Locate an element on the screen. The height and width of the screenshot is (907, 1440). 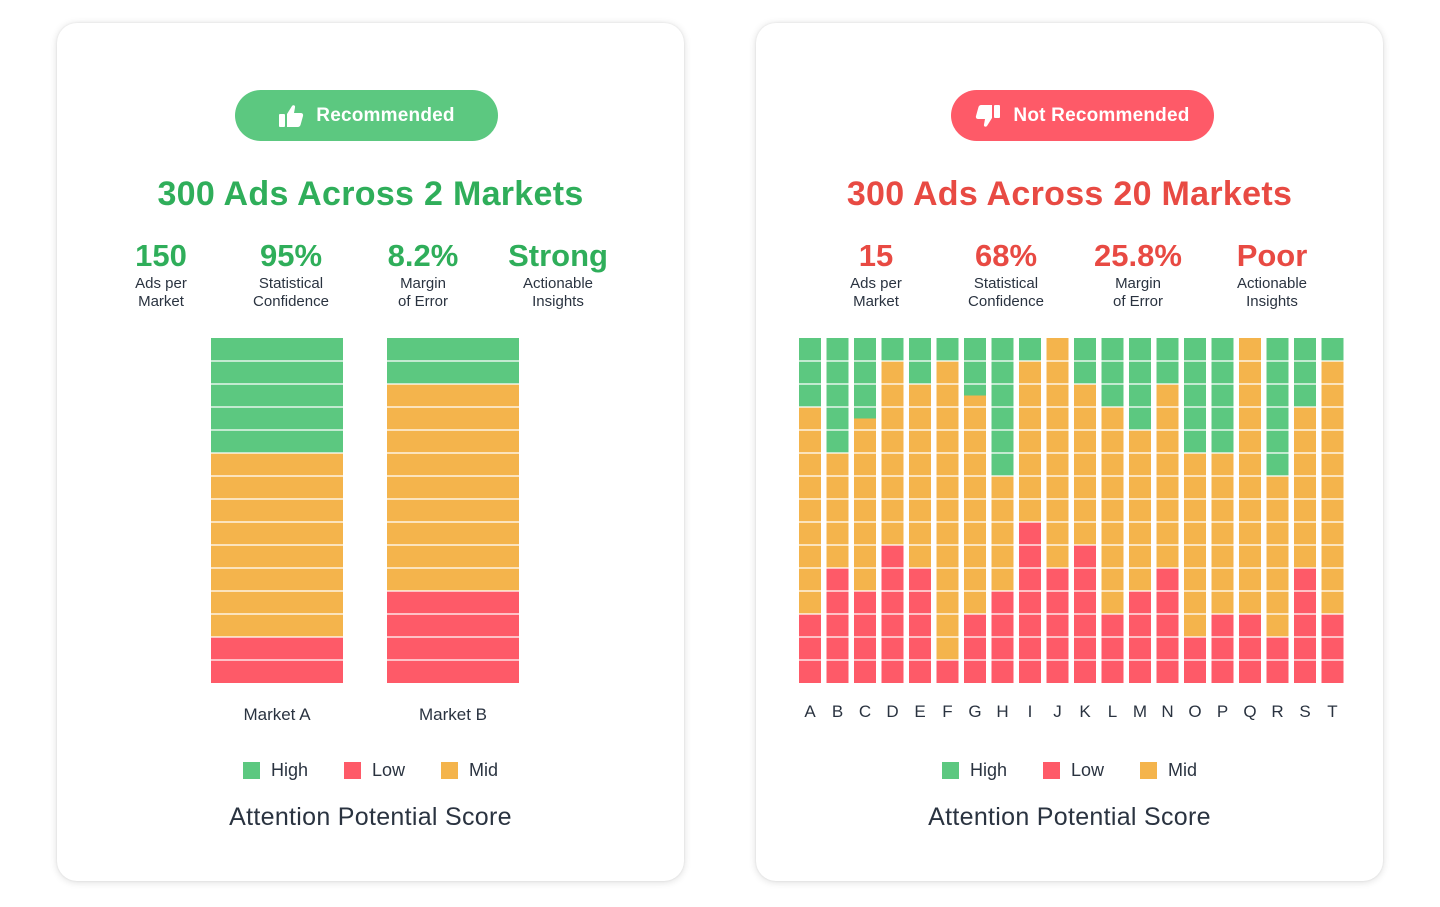
badge-label: Recommended is located at coordinates (385, 115).